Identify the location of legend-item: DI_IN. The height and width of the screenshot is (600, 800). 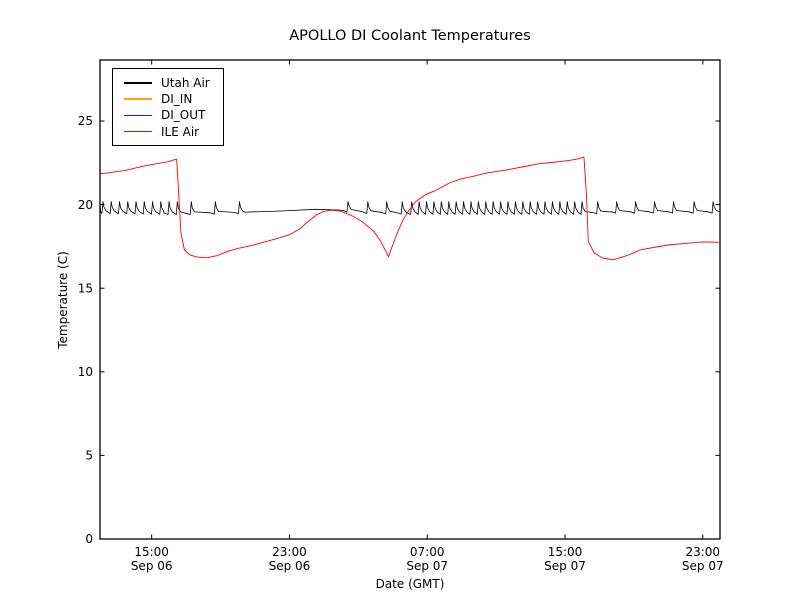
(168, 99).